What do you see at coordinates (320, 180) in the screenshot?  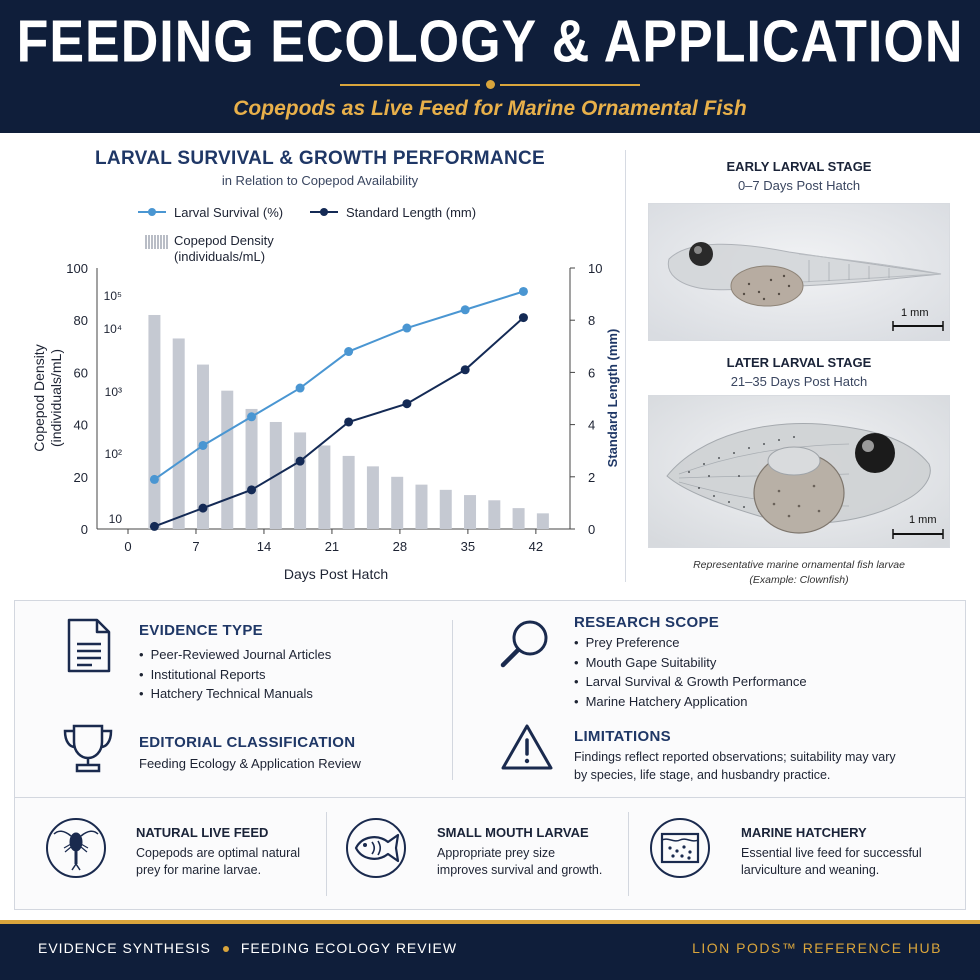 I see `chart-subtitle: in Relation to Copepod Availability` at bounding box center [320, 180].